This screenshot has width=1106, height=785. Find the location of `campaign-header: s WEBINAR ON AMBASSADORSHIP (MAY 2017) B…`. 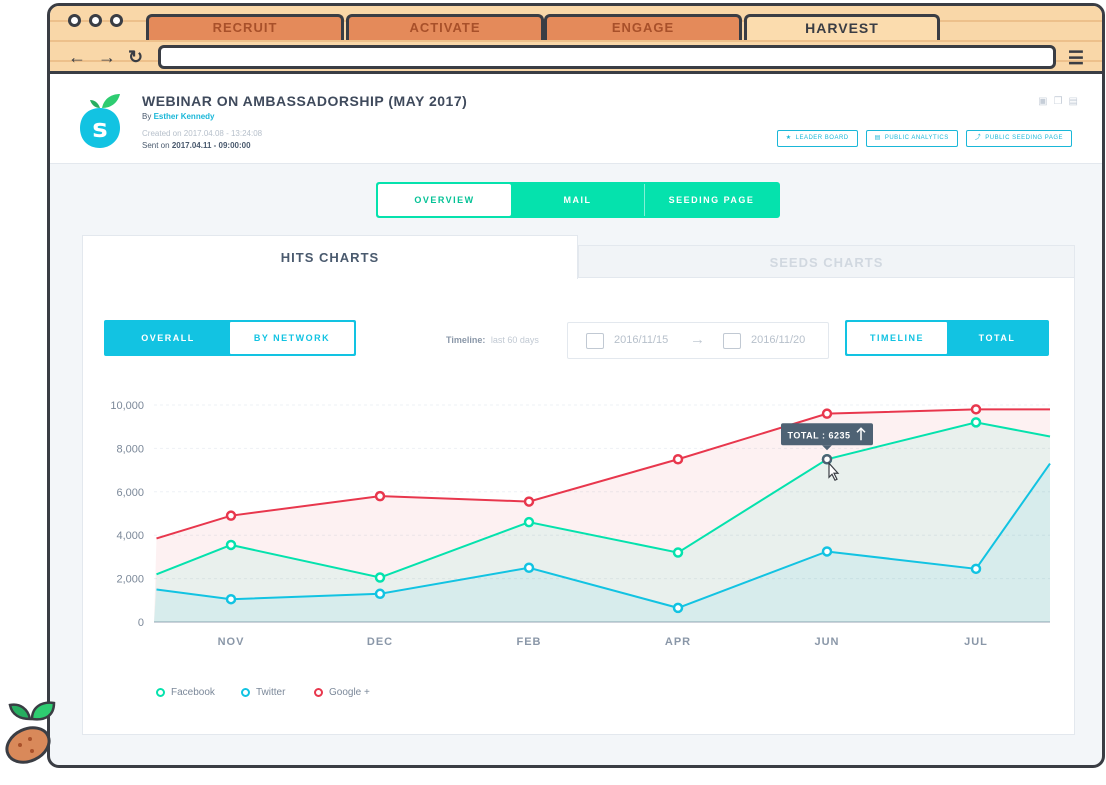

campaign-header: s WEBINAR ON AMBASSADORSHIP (MAY 2017) B… is located at coordinates (576, 119).